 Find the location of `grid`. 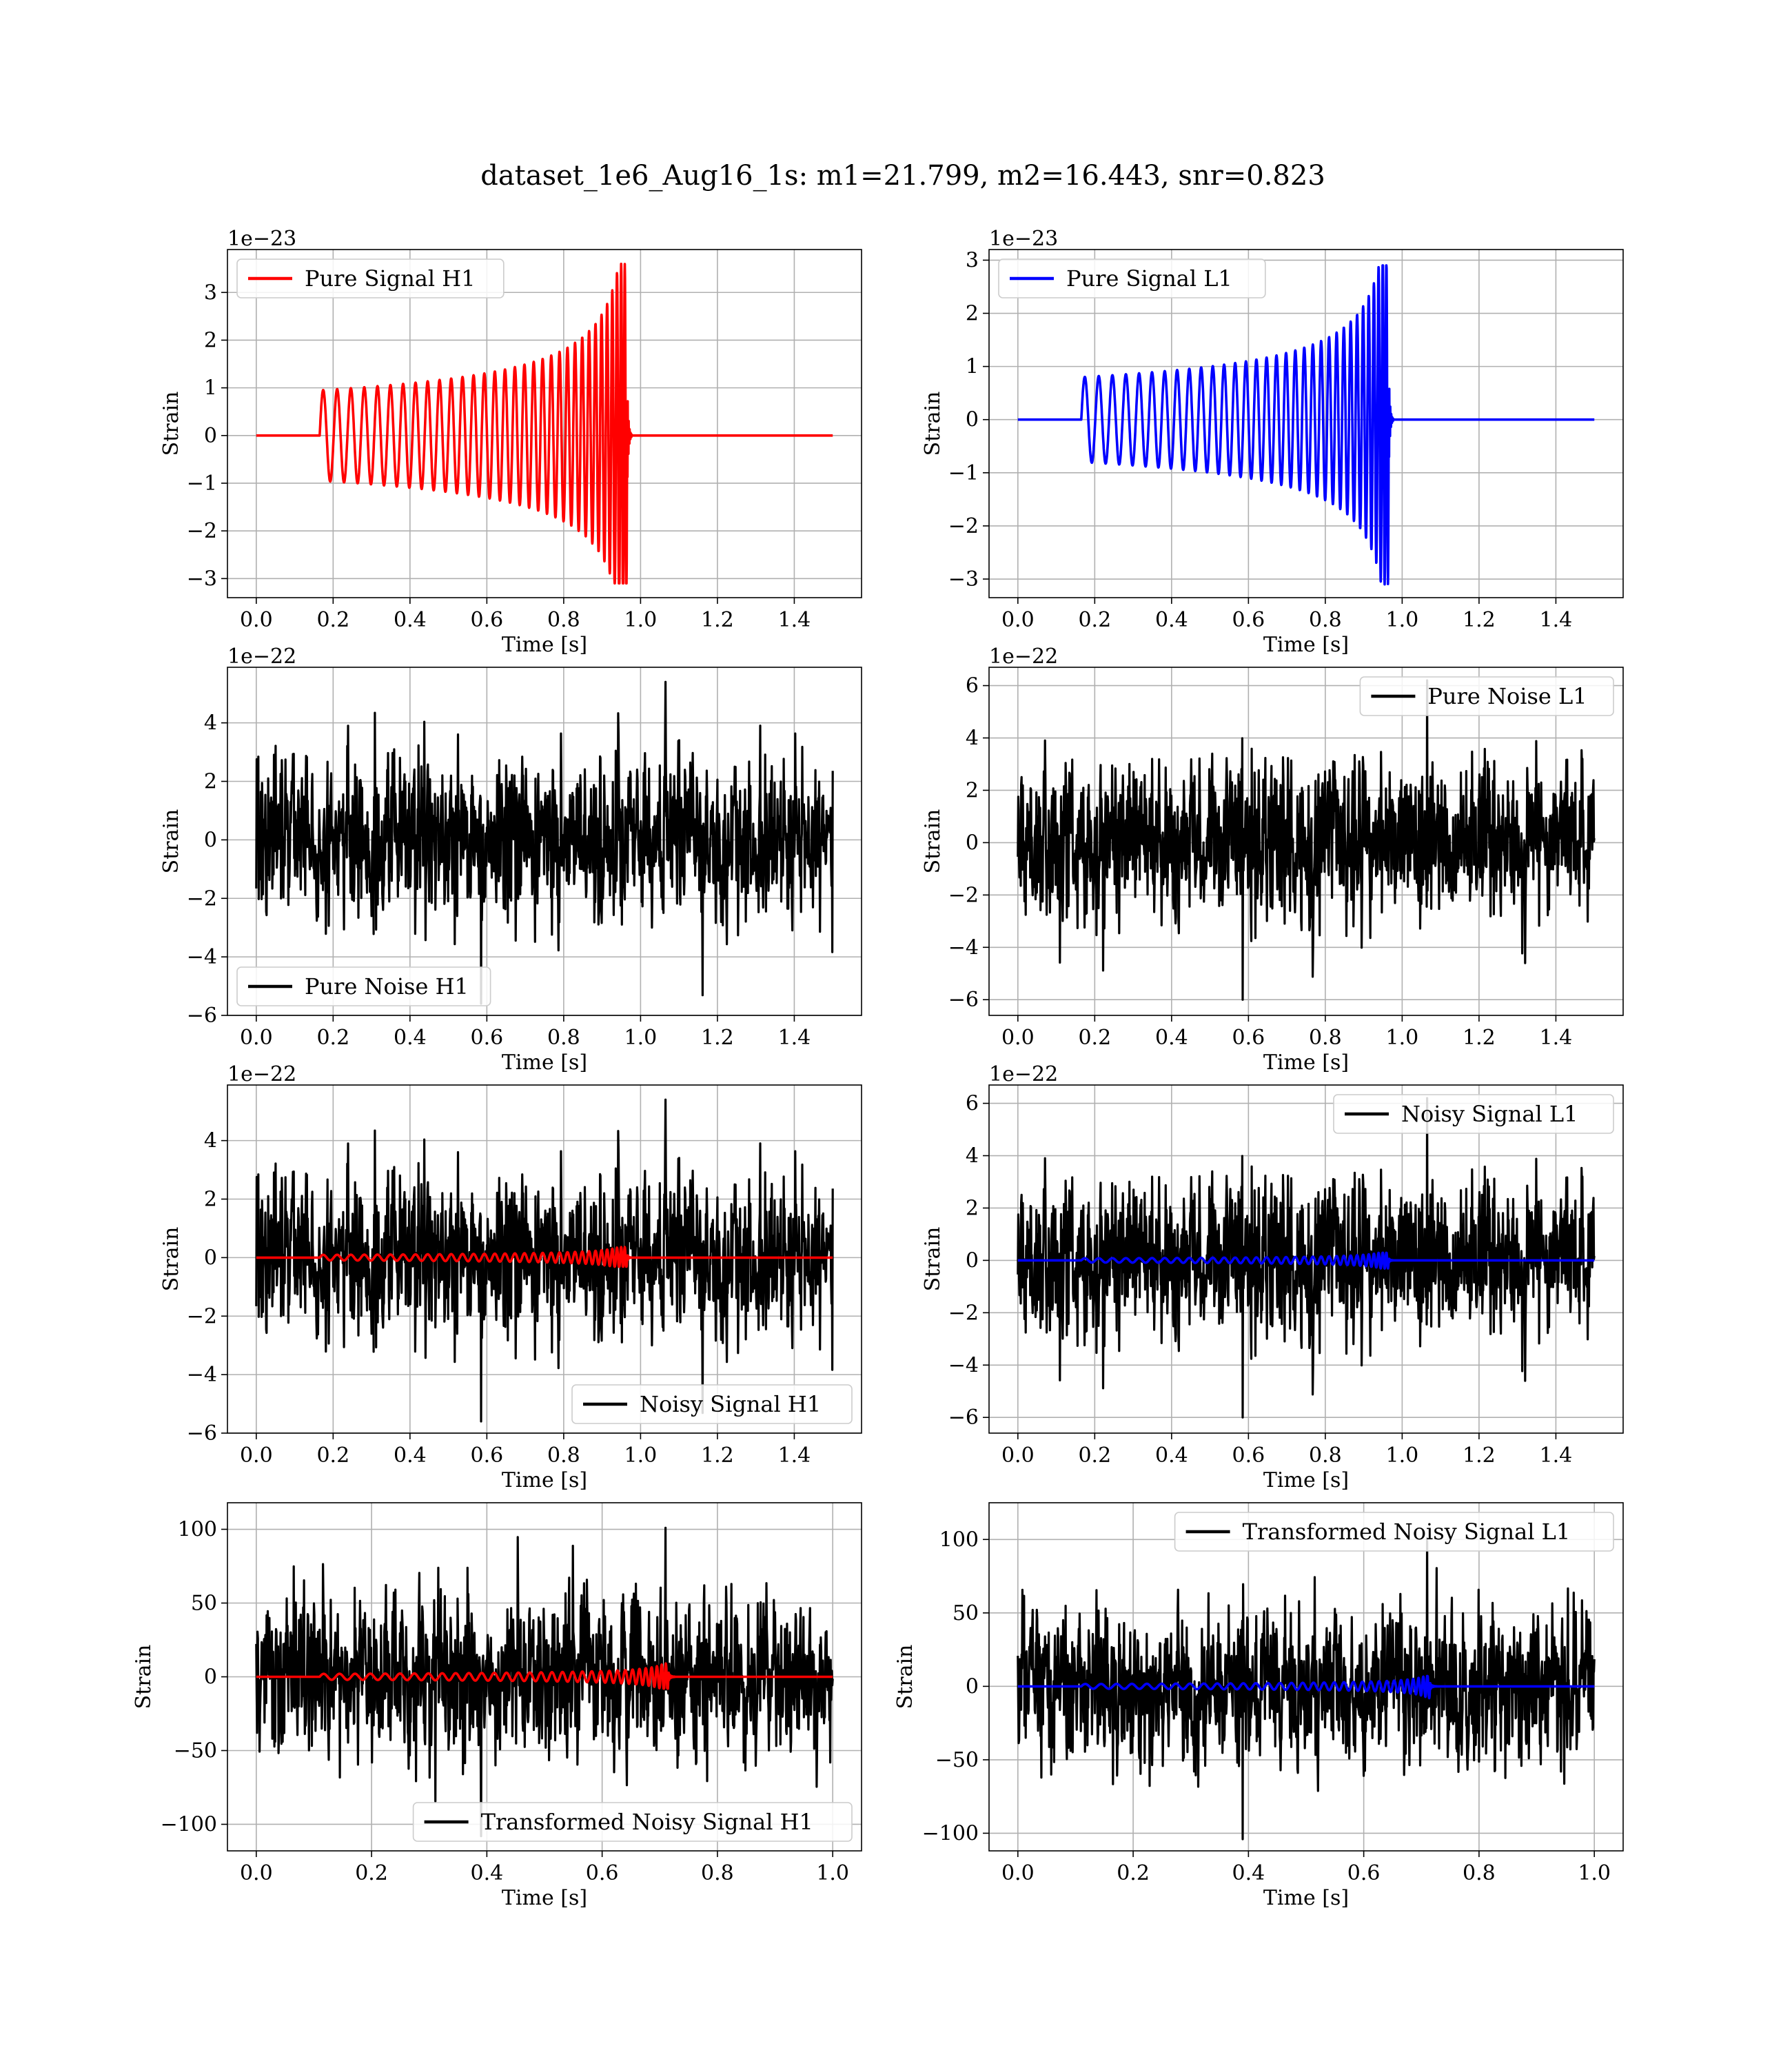

grid is located at coordinates (544, 424).